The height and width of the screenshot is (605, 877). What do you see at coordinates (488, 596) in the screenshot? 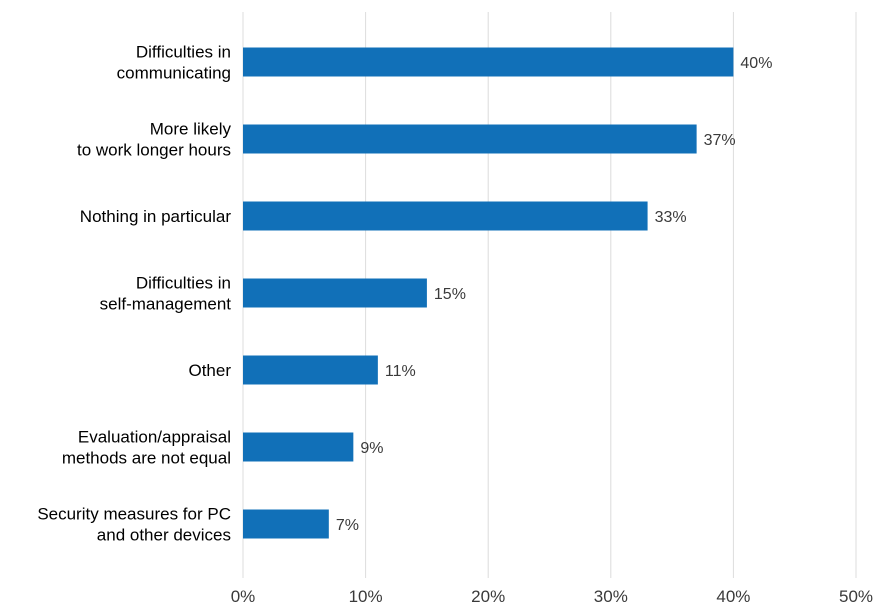
I see `x-tick-label: 20%` at bounding box center [488, 596].